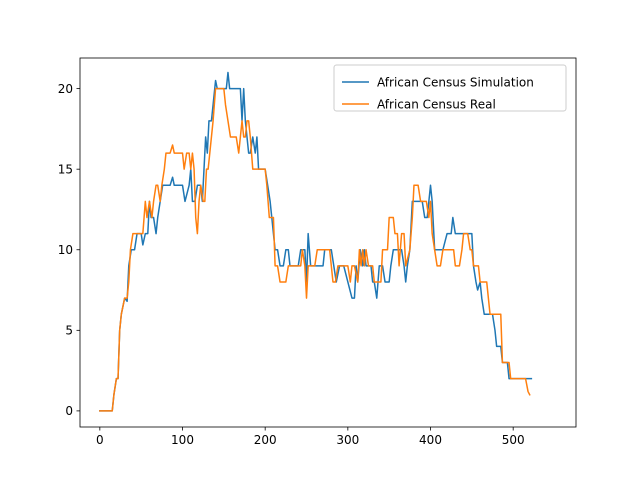 Image resolution: width=640 pixels, height=480 pixels. What do you see at coordinates (455, 83) in the screenshot?
I see `legend-label-0: African Census Simulation` at bounding box center [455, 83].